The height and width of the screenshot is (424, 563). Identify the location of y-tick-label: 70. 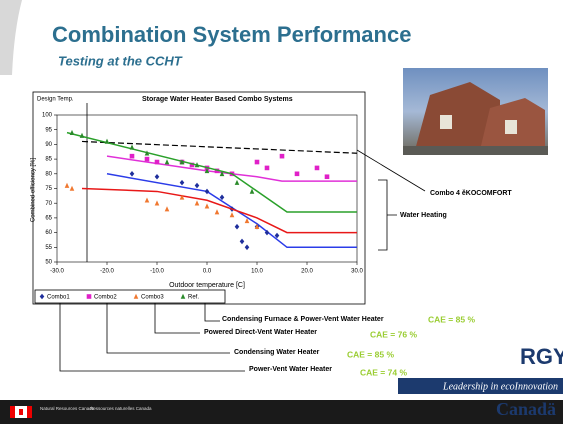
(48, 204).